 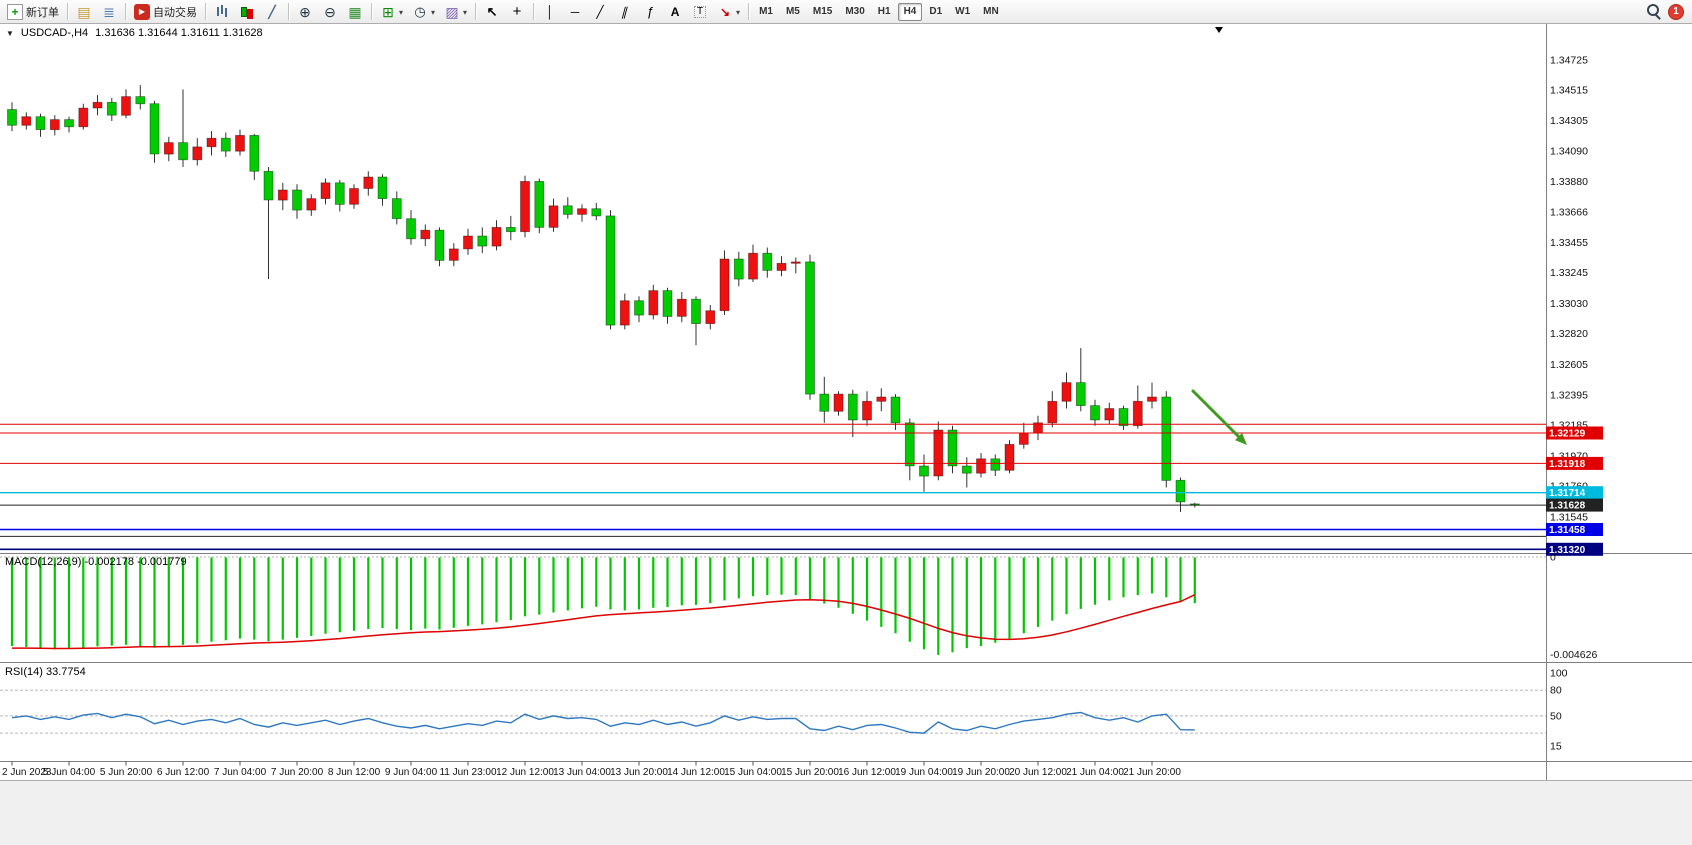 I want to click on channel-icon, so click(x=625, y=12).